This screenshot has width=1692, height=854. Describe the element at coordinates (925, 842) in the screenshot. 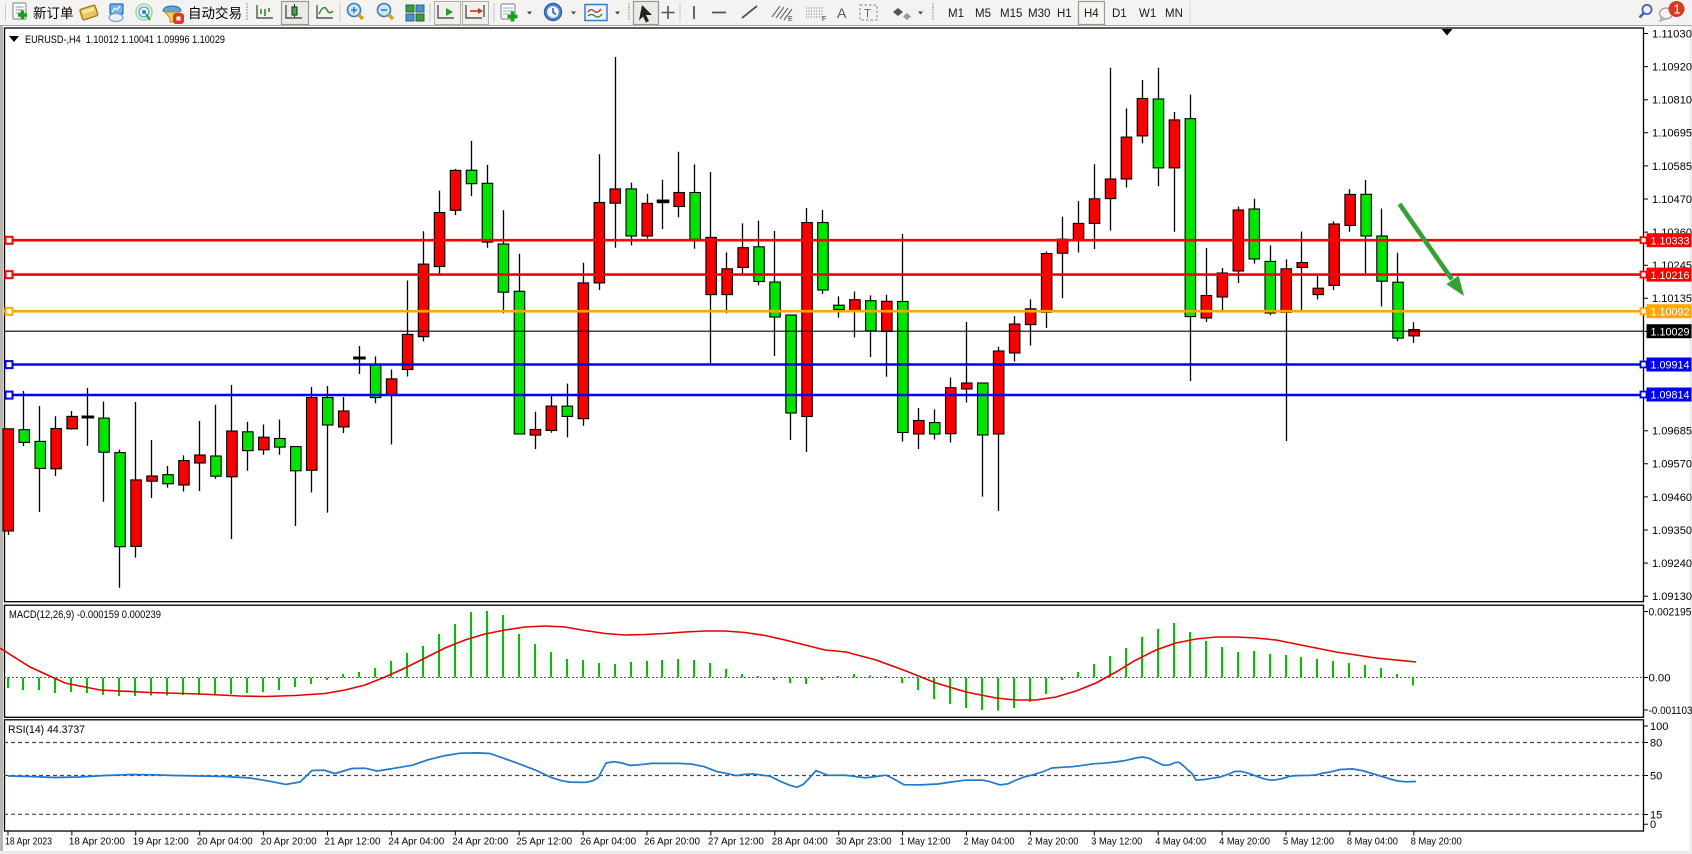

I see `svg-text: 1 May 12:00` at that location.